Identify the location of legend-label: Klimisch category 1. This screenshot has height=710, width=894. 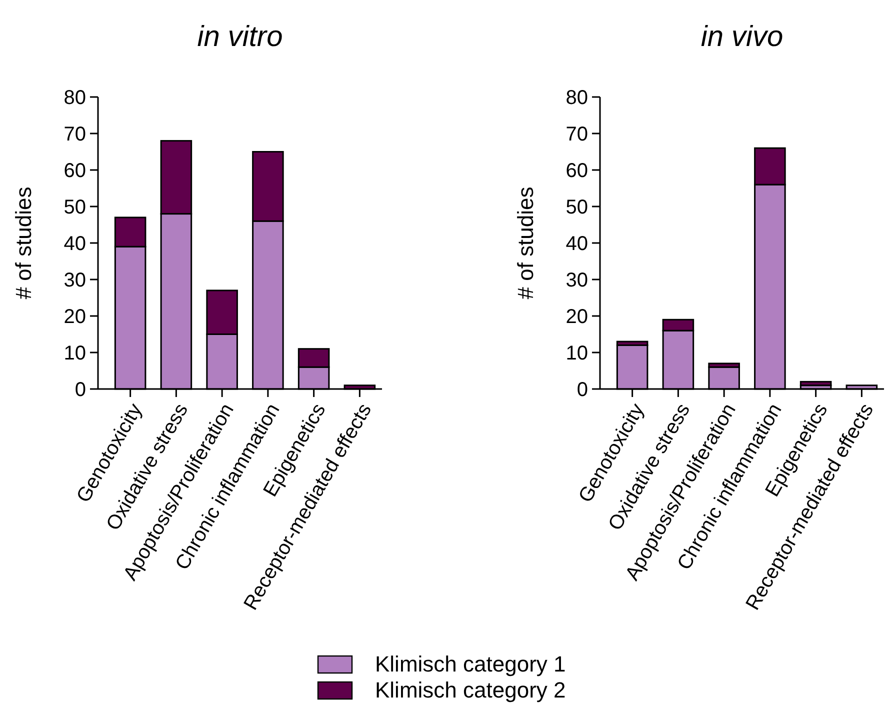
(470, 664).